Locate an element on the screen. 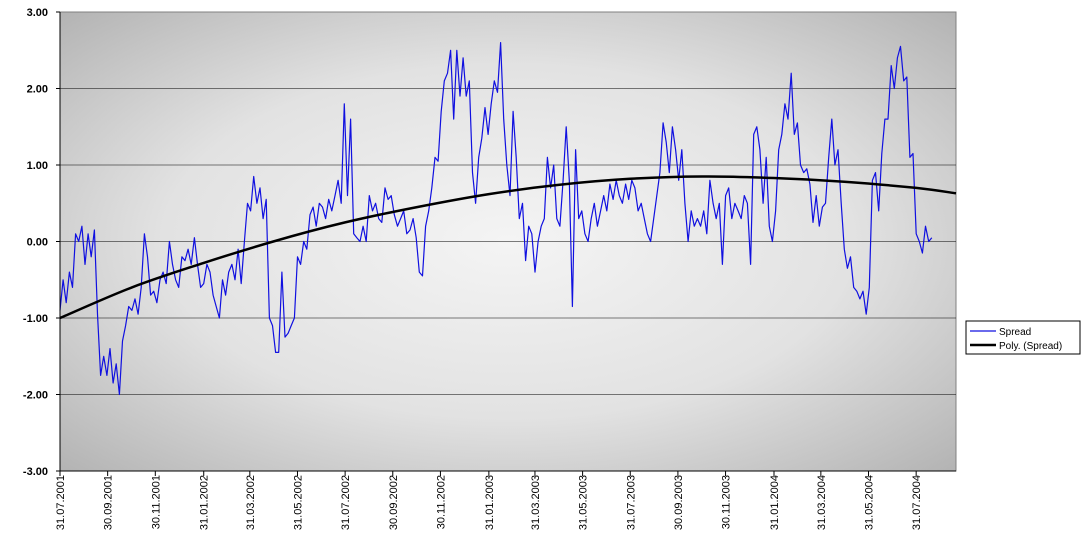  x-tick-label: 31.07.2002 is located at coordinates (346, 502).